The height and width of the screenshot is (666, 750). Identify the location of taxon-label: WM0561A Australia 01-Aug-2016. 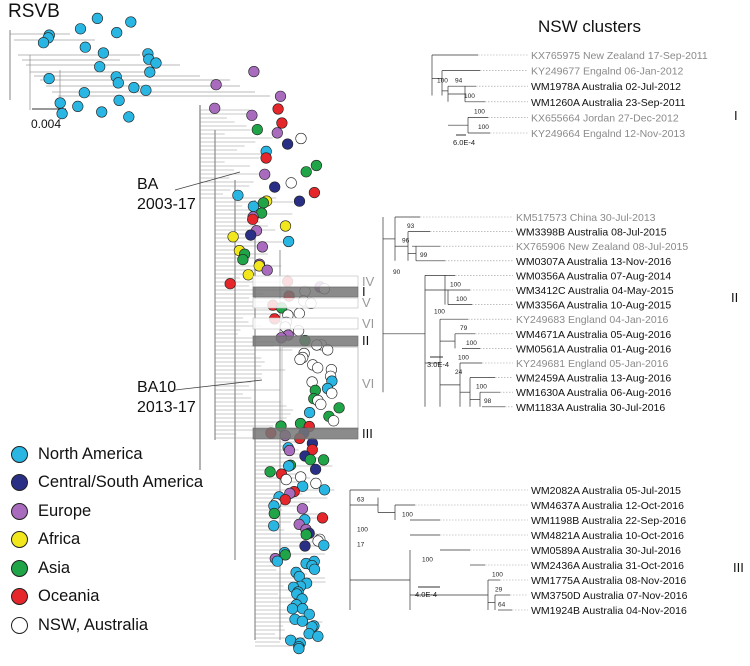
(593, 349).